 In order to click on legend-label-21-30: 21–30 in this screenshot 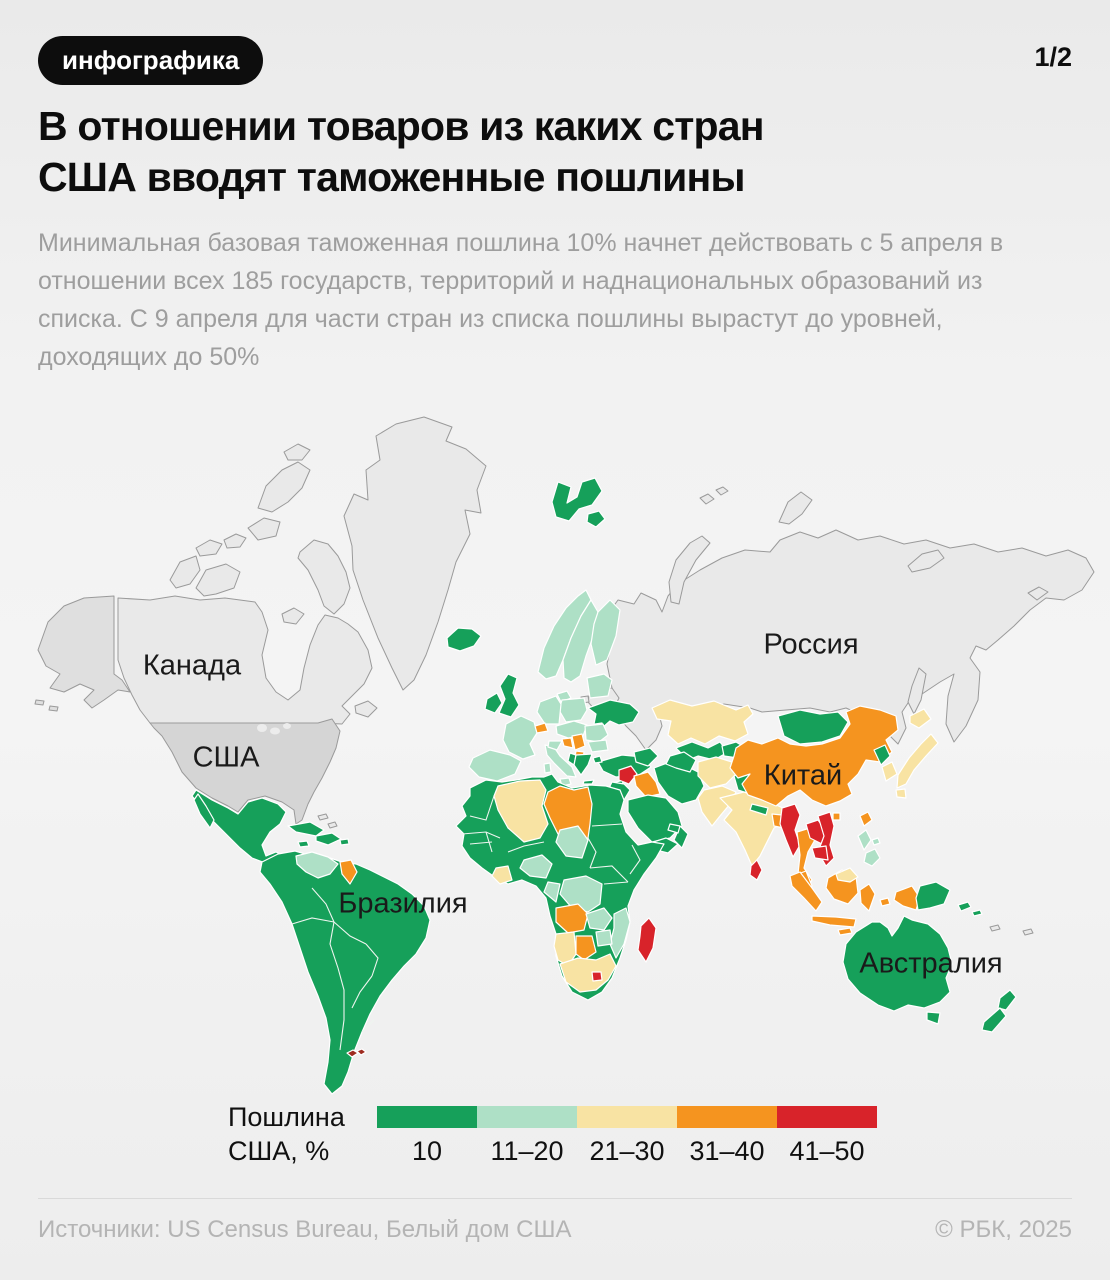, I will do `click(627, 1151)`.